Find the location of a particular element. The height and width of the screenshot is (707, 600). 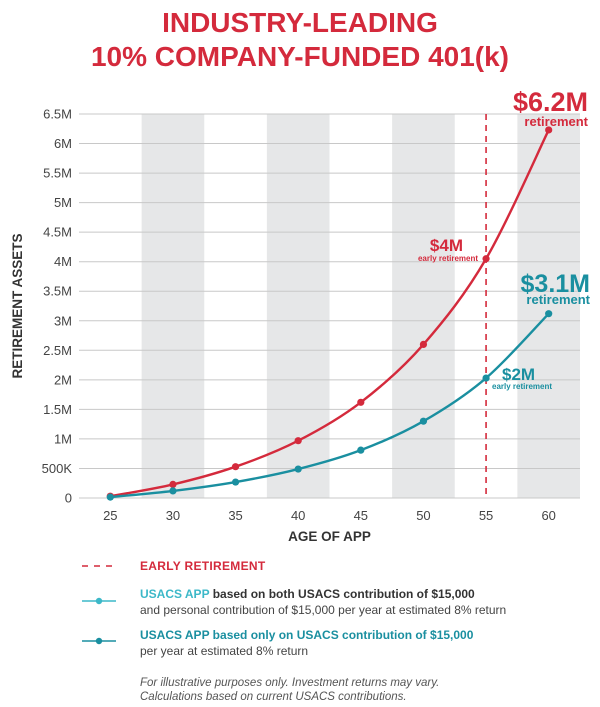

y-tick-label-2: 1M is located at coordinates (63, 438).